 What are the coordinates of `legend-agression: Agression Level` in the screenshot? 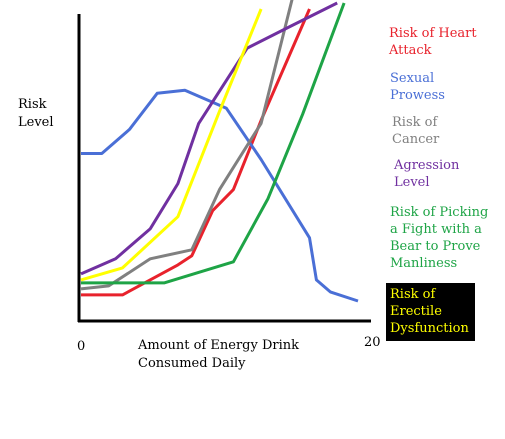 It's located at (427, 174).